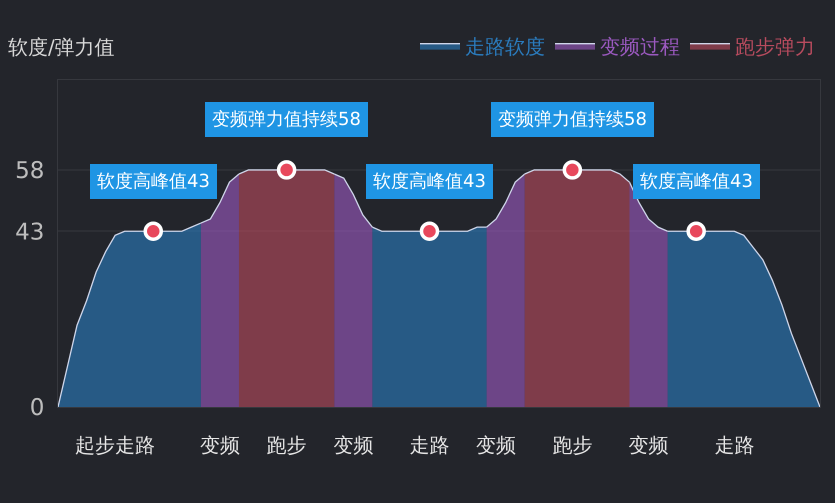 The image size is (835, 503). I want to click on x-tick-label: 起步走路, so click(115, 445).